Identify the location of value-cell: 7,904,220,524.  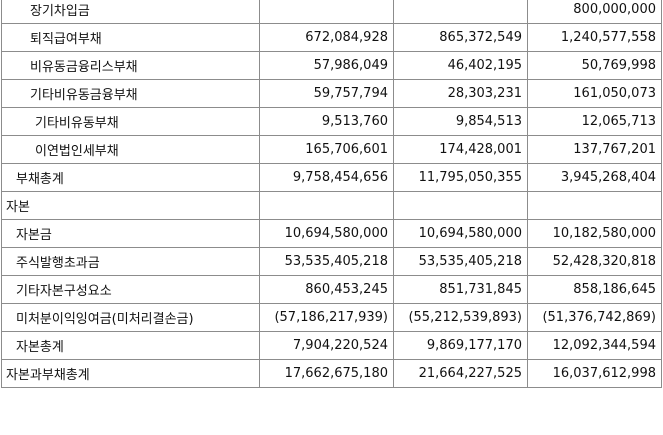
(326, 345).